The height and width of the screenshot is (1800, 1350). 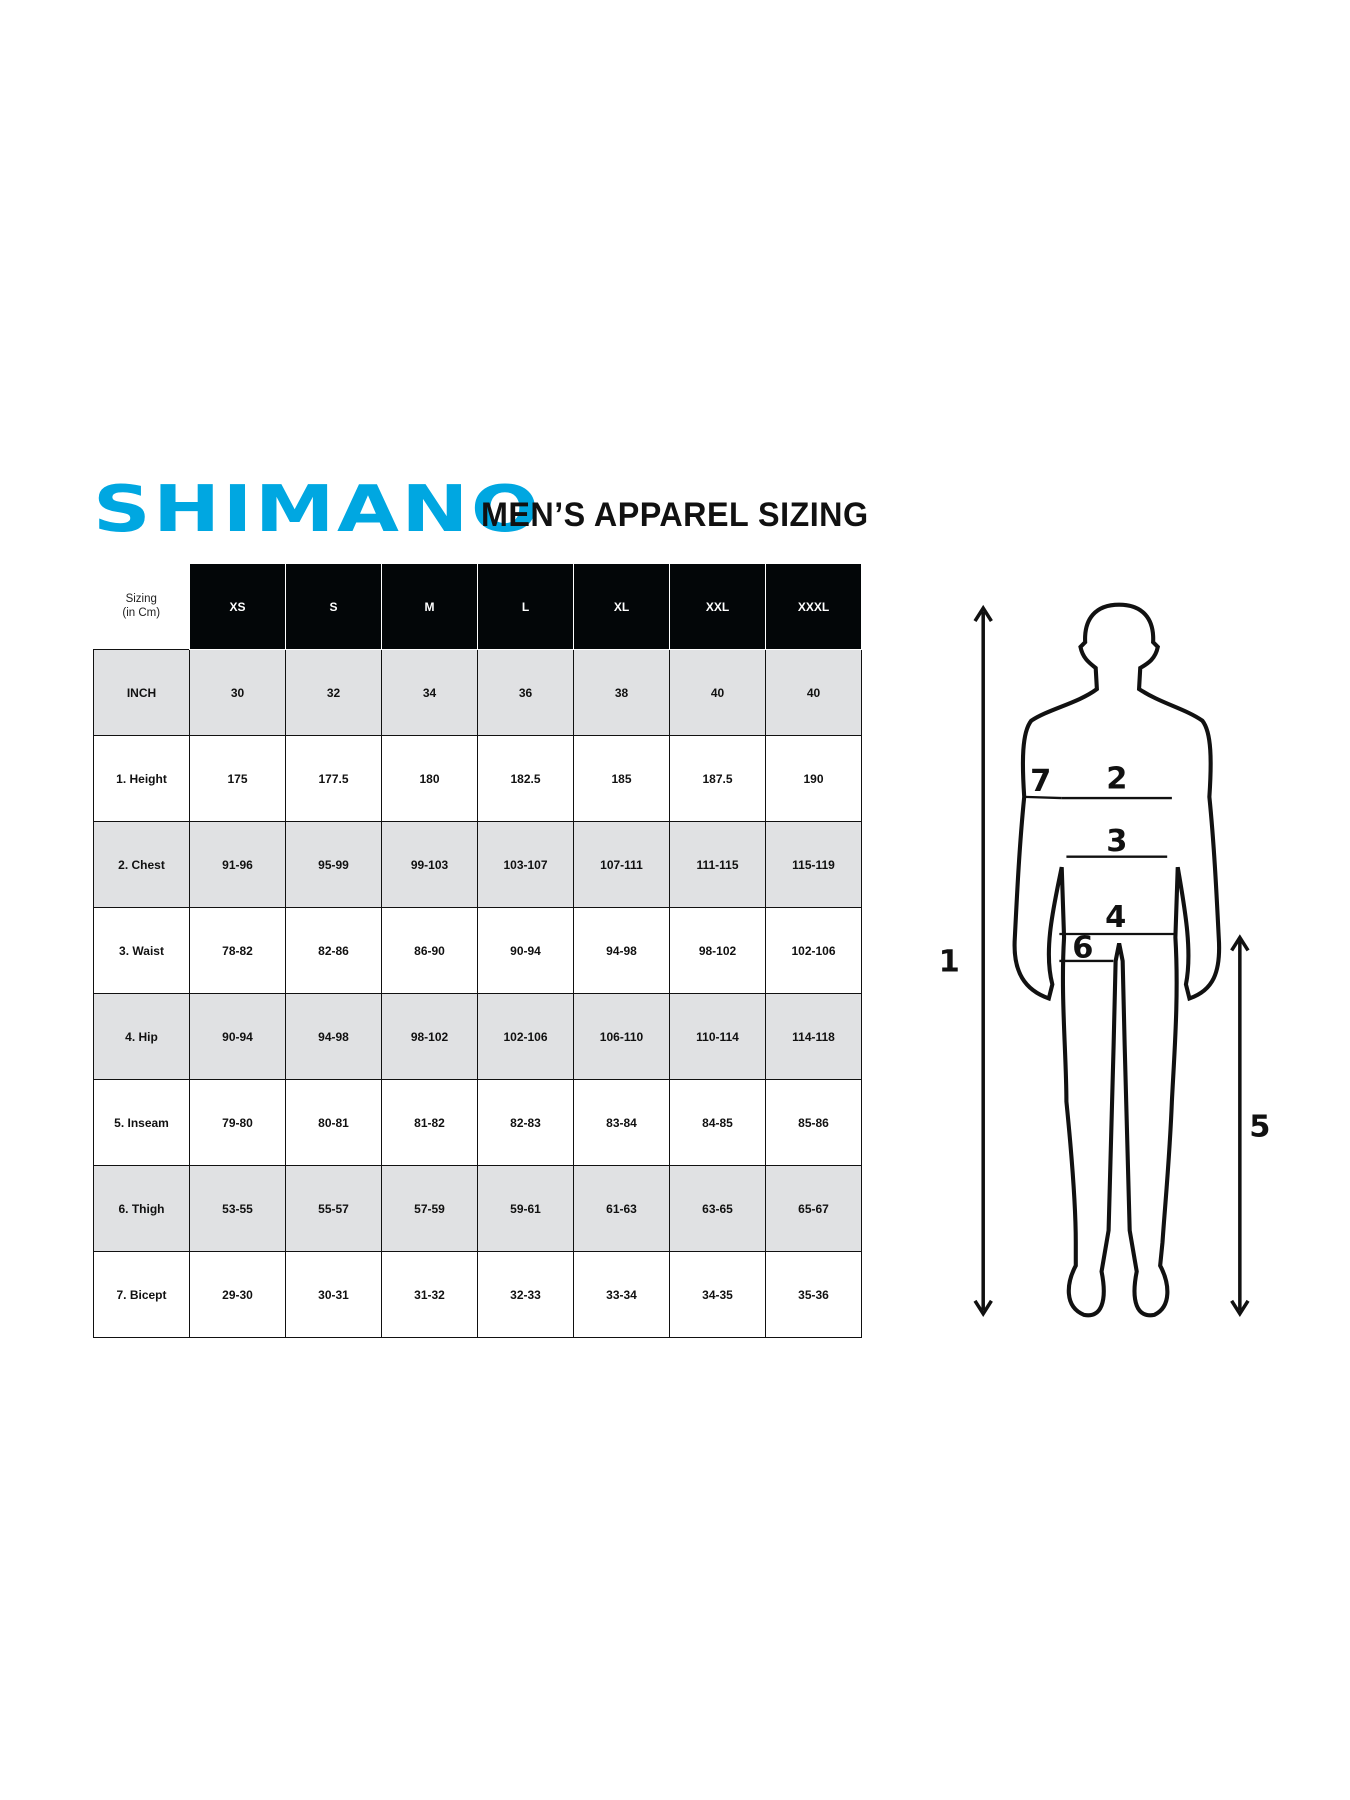 I want to click on inseam-arrow-bottom-head, so click(x=1240, y=1308).